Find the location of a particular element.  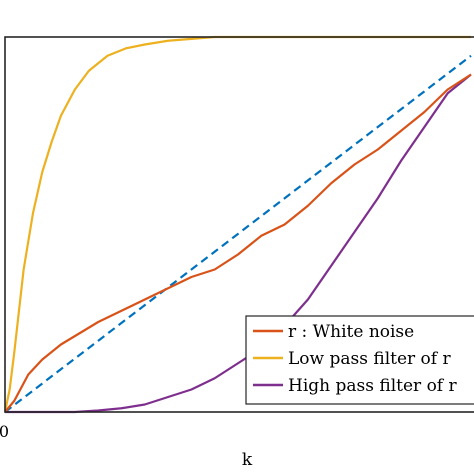

x-tick-label-0: 0 is located at coordinates (4, 431).